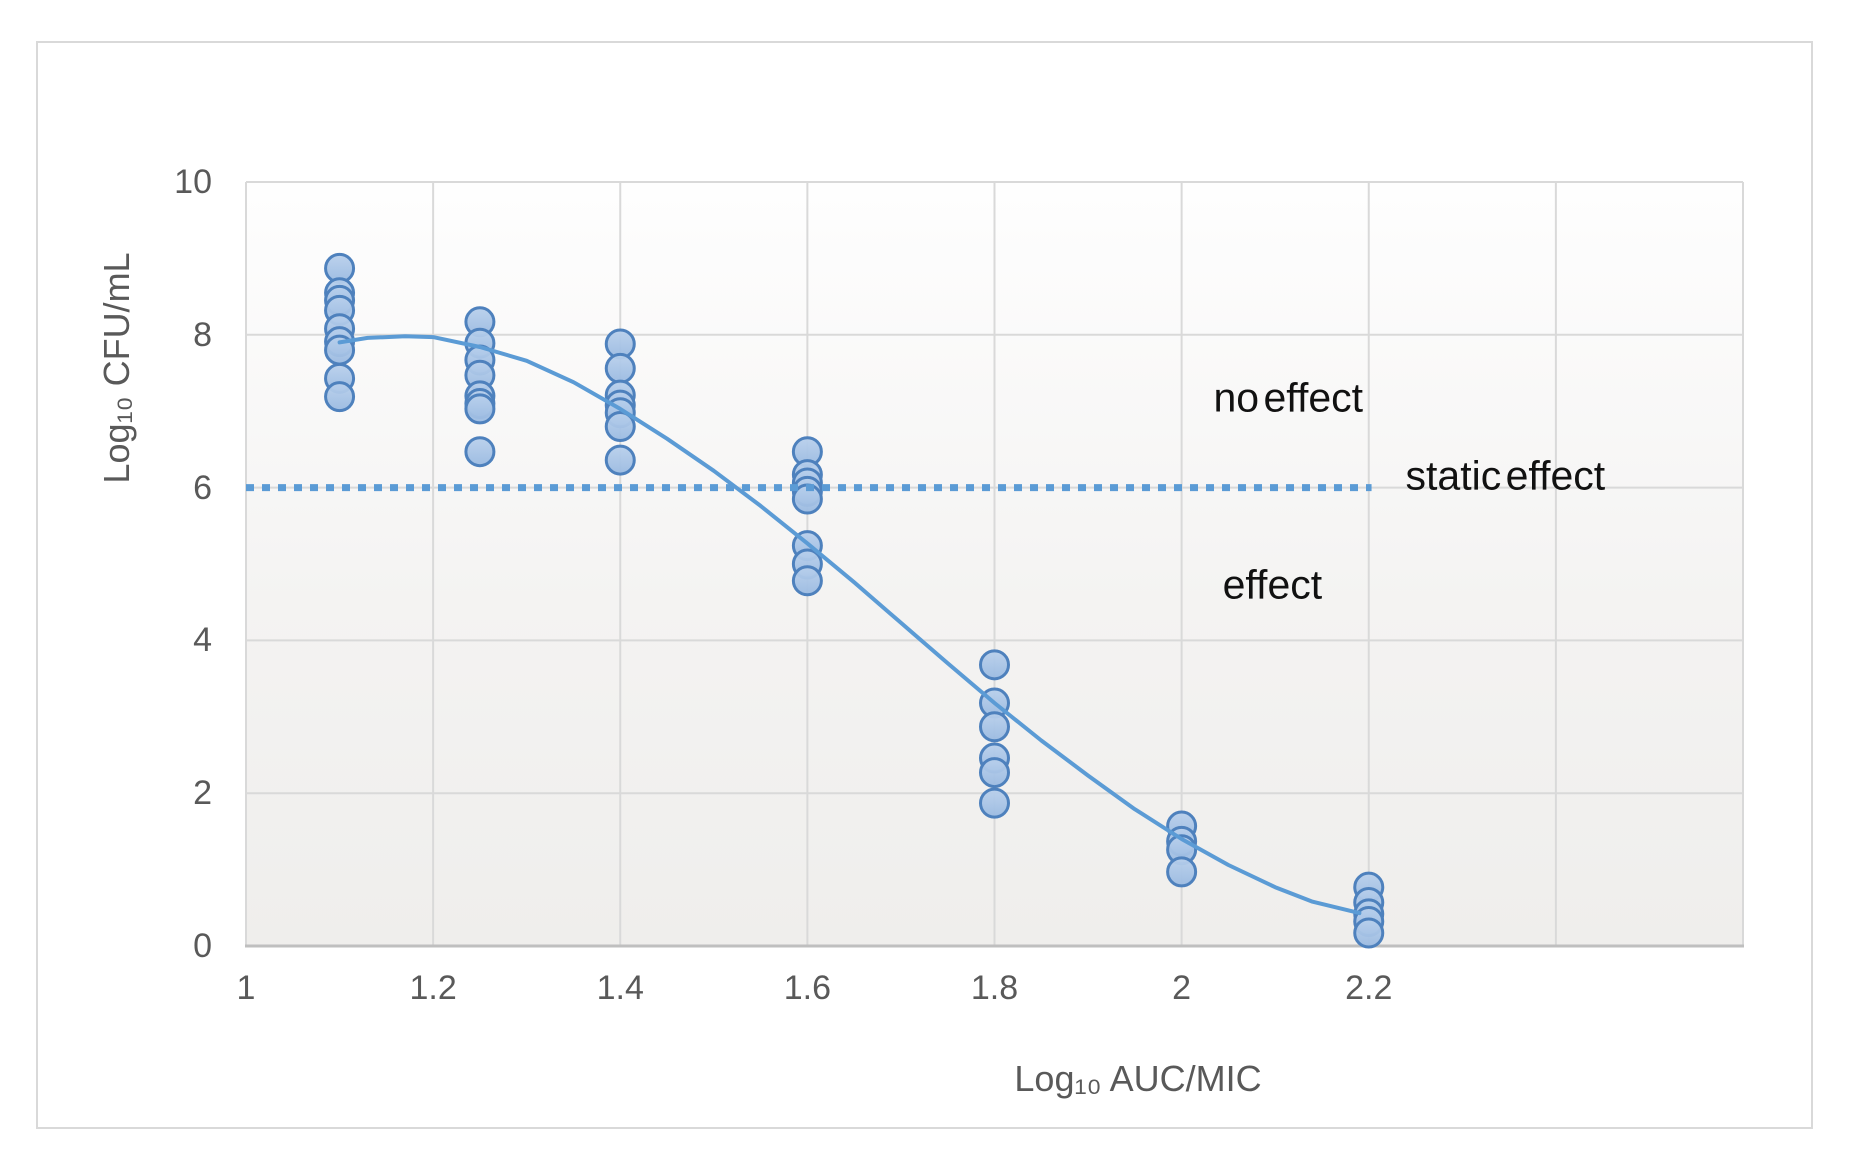 Image resolution: width=1850 pixels, height=1160 pixels. Describe the element at coordinates (202, 640) in the screenshot. I see `y-tick-label: 4` at that location.